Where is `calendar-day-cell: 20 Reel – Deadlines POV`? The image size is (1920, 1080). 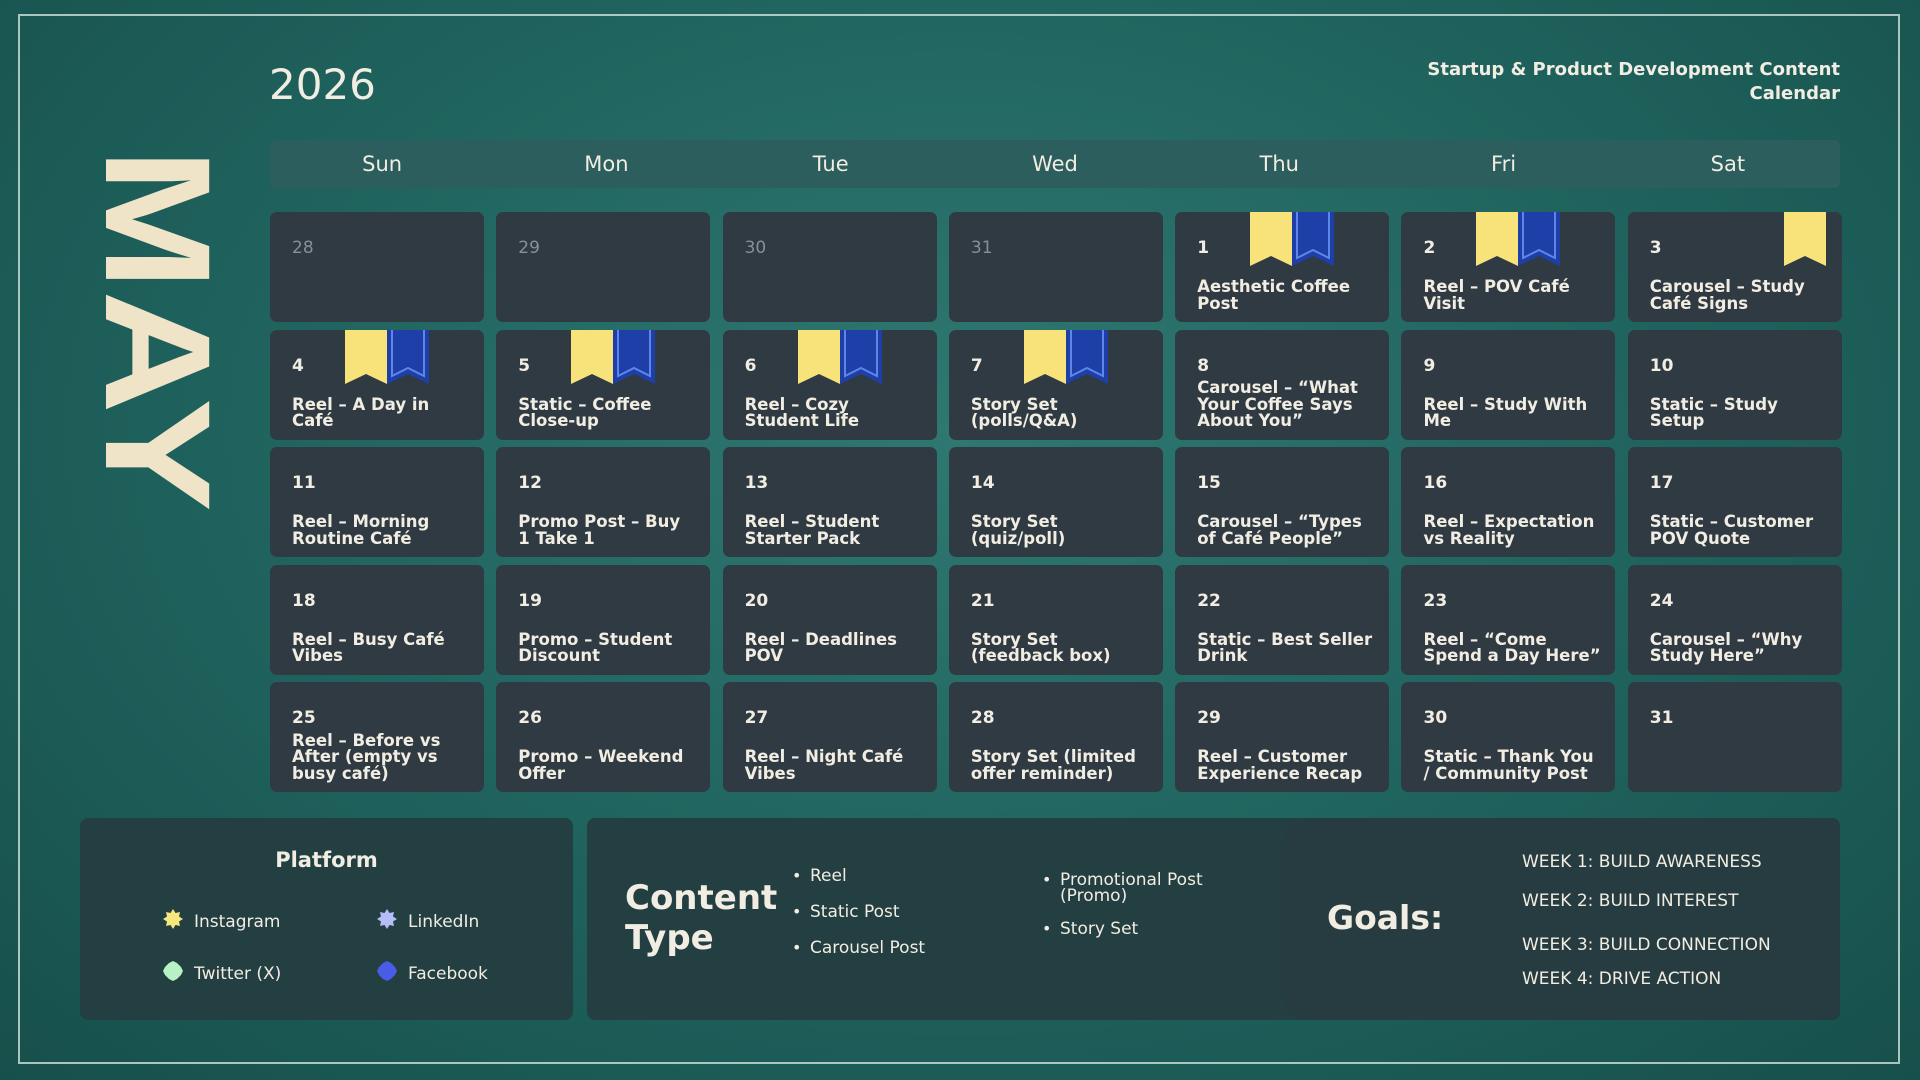 calendar-day-cell: 20 Reel – Deadlines POV is located at coordinates (829, 619).